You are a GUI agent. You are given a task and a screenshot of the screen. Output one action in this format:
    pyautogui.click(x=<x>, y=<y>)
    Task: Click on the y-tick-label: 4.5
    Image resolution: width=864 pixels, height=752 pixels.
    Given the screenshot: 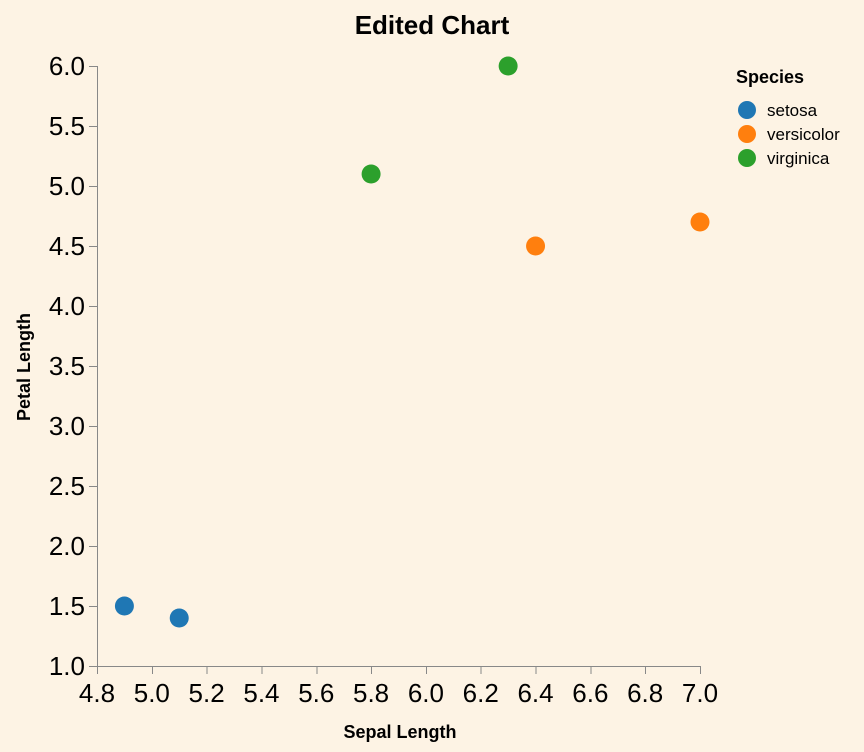 What is the action you would take?
    pyautogui.click(x=67, y=246)
    